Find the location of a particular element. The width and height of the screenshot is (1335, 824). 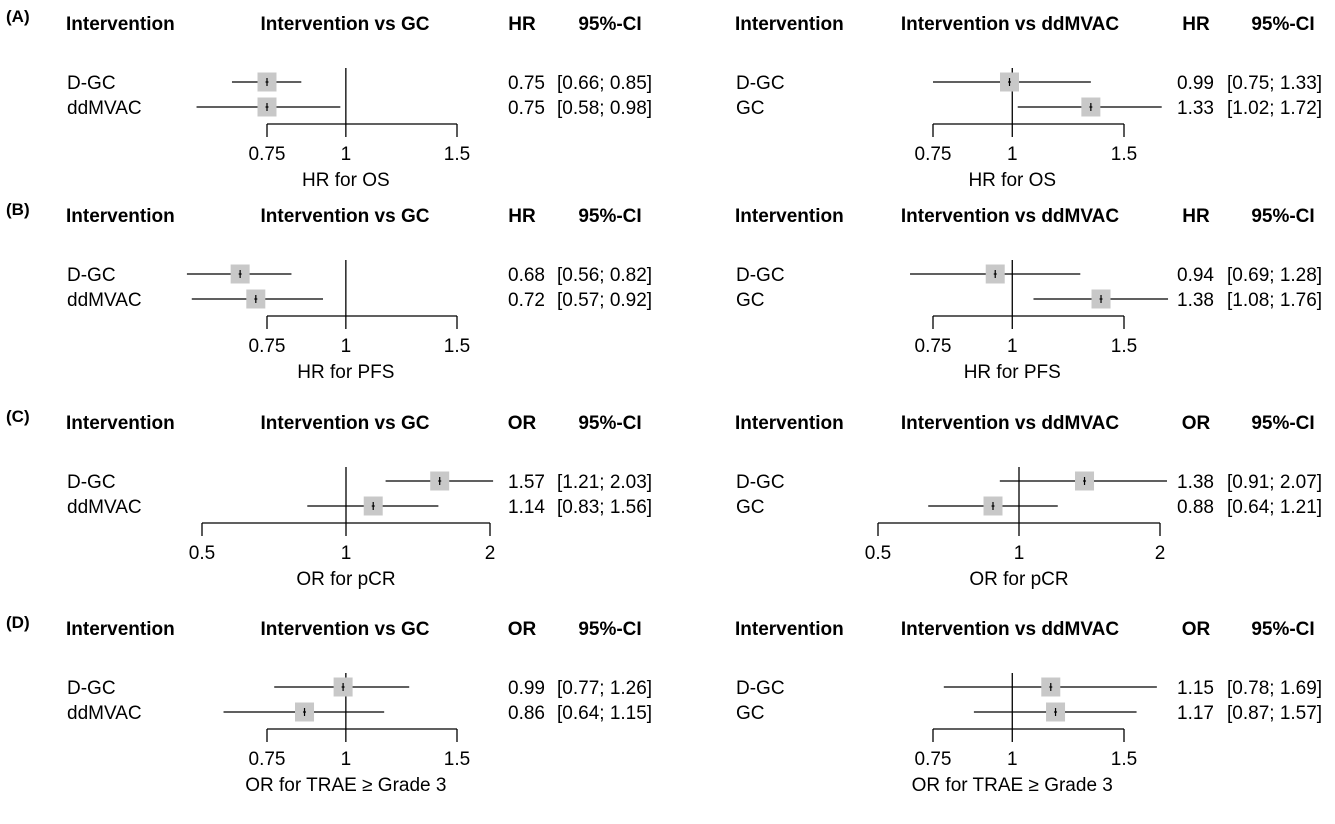

estimate-value: 0.88 is located at coordinates (1195, 507).